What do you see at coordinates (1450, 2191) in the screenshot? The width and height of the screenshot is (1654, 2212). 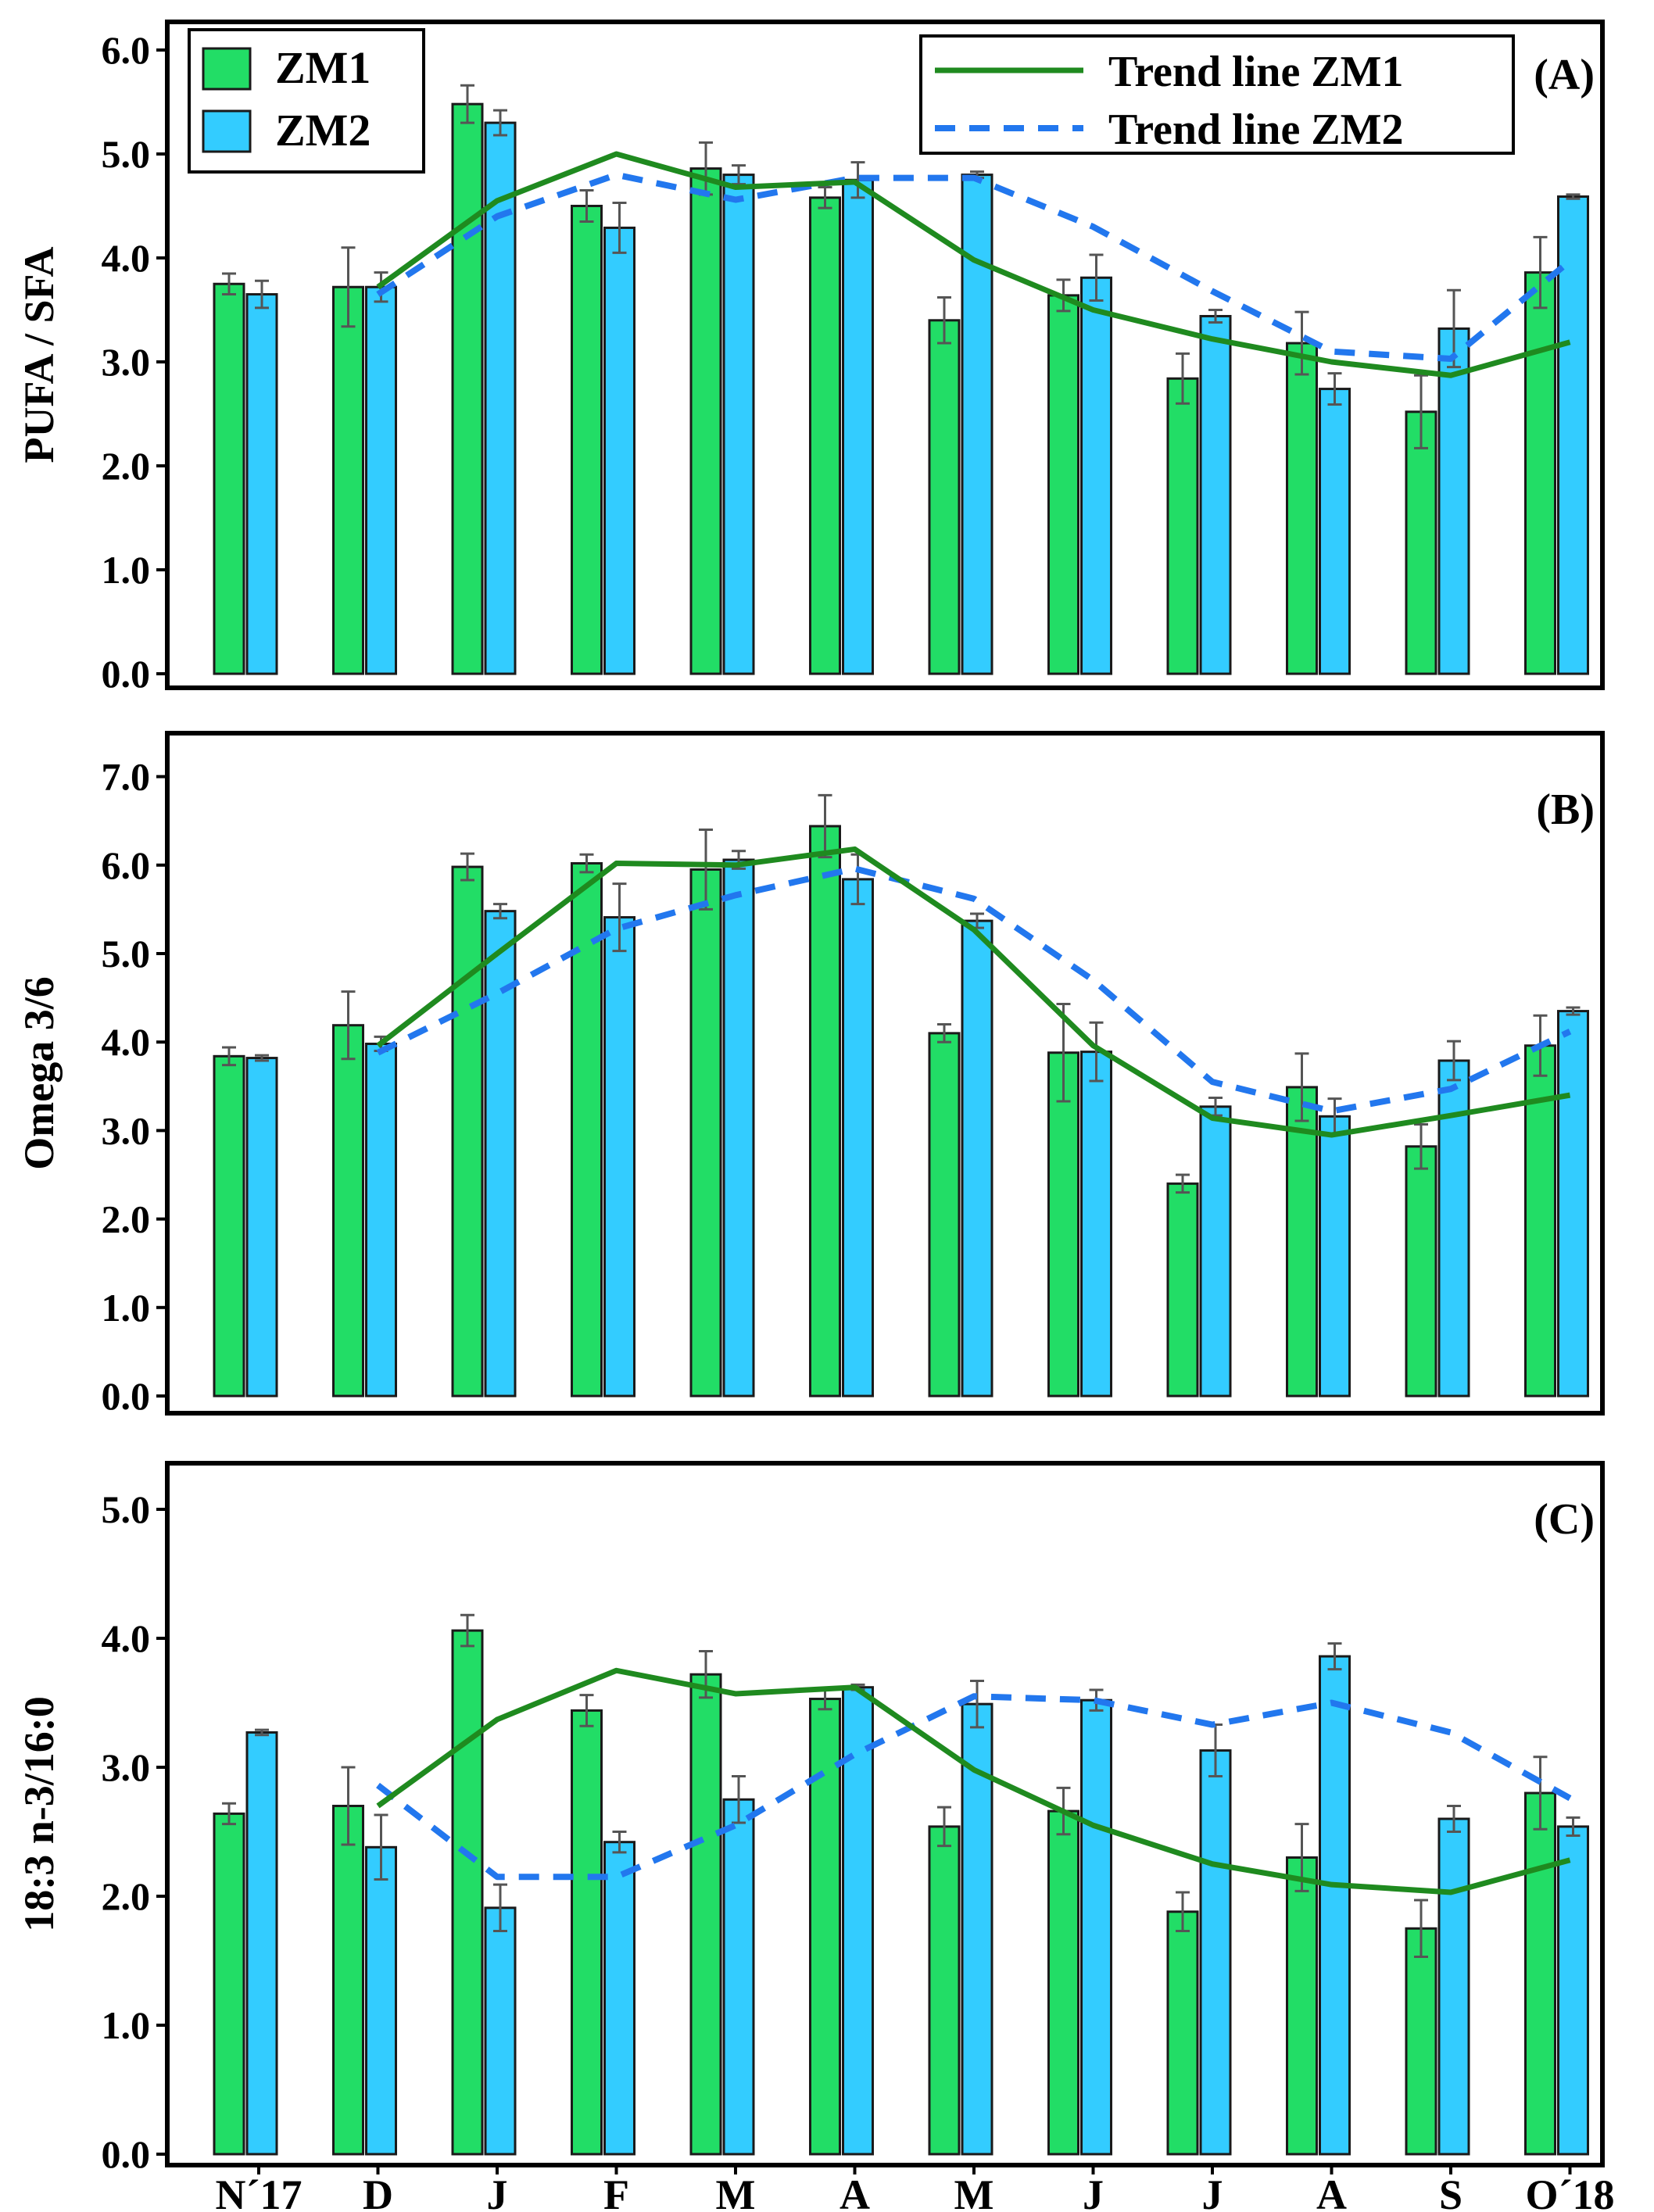 I see `x-tick-label: S` at bounding box center [1450, 2191].